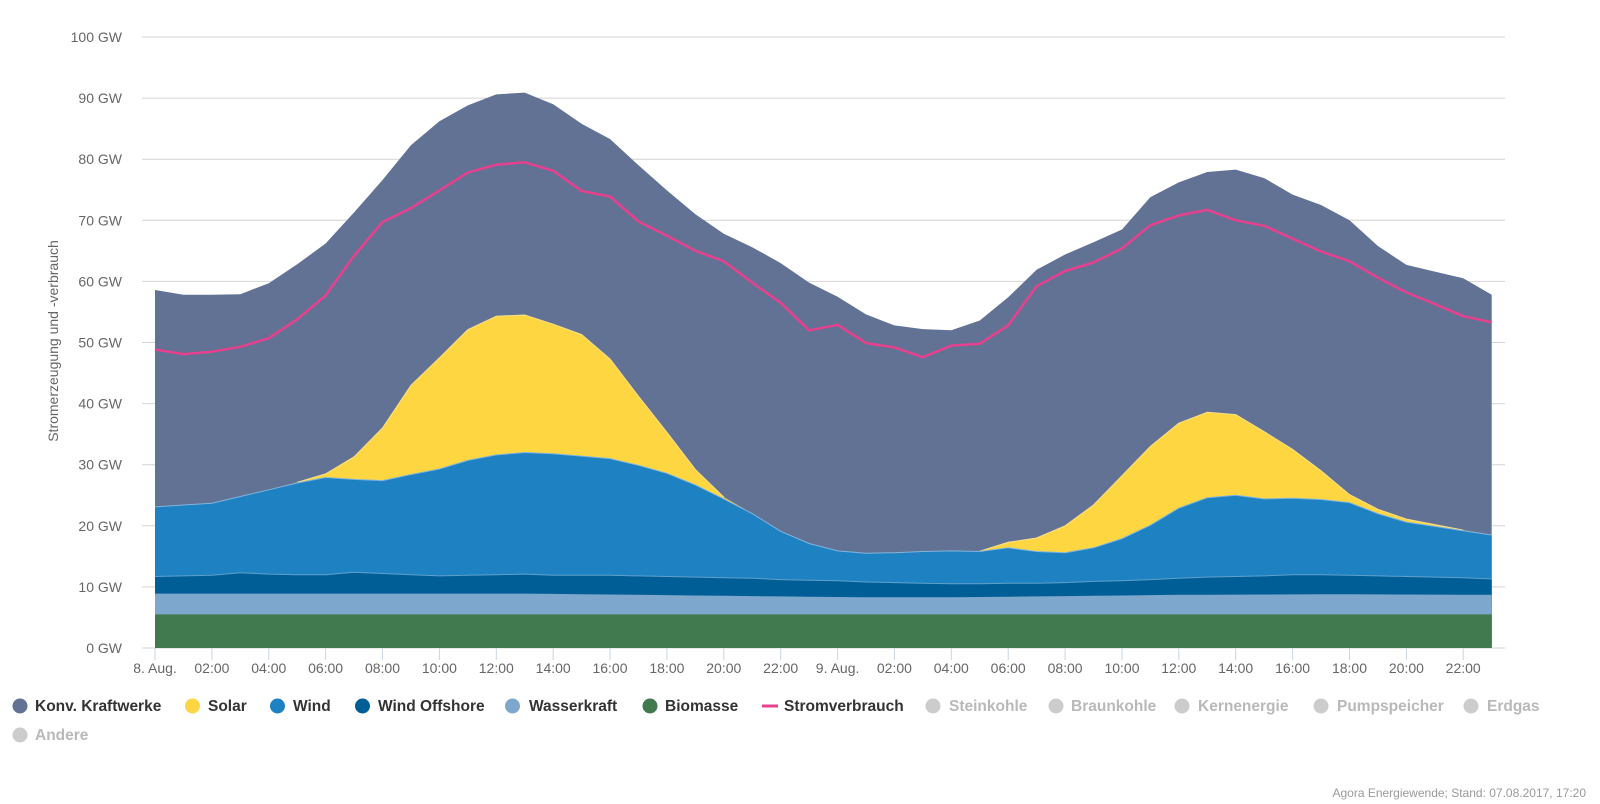  I want to click on svg-text: 30 GW, so click(100, 465).